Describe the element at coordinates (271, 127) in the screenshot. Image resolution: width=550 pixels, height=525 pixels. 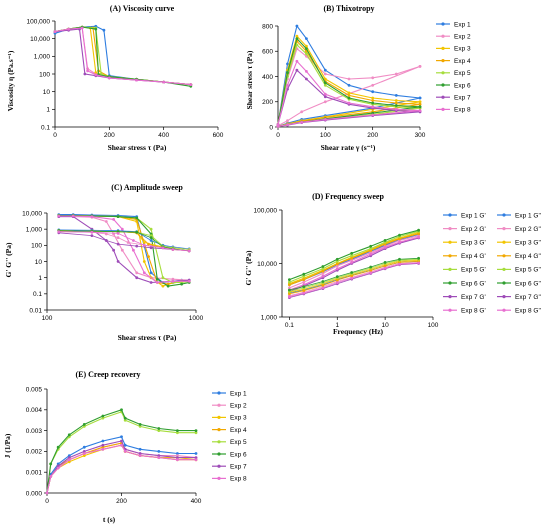
I see `panel-b-y-tick-label: 0` at that location.